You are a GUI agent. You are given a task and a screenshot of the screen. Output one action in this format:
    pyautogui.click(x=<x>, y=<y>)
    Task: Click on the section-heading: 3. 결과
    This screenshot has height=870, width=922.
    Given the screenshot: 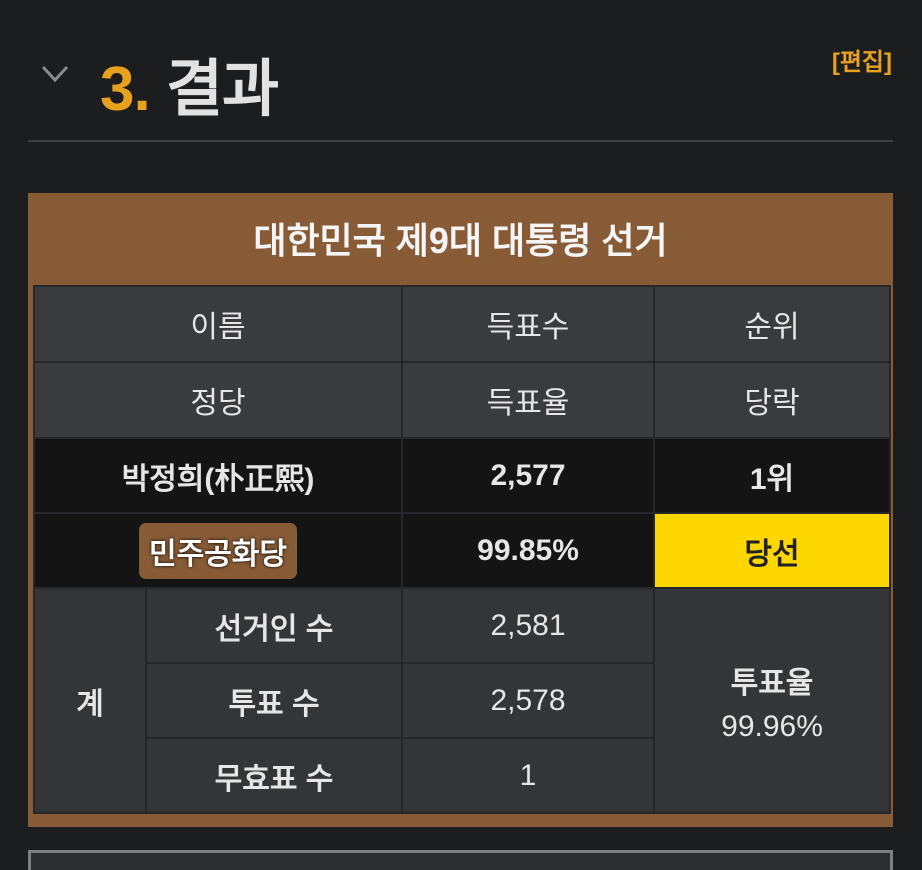 What is the action you would take?
    pyautogui.click(x=189, y=83)
    